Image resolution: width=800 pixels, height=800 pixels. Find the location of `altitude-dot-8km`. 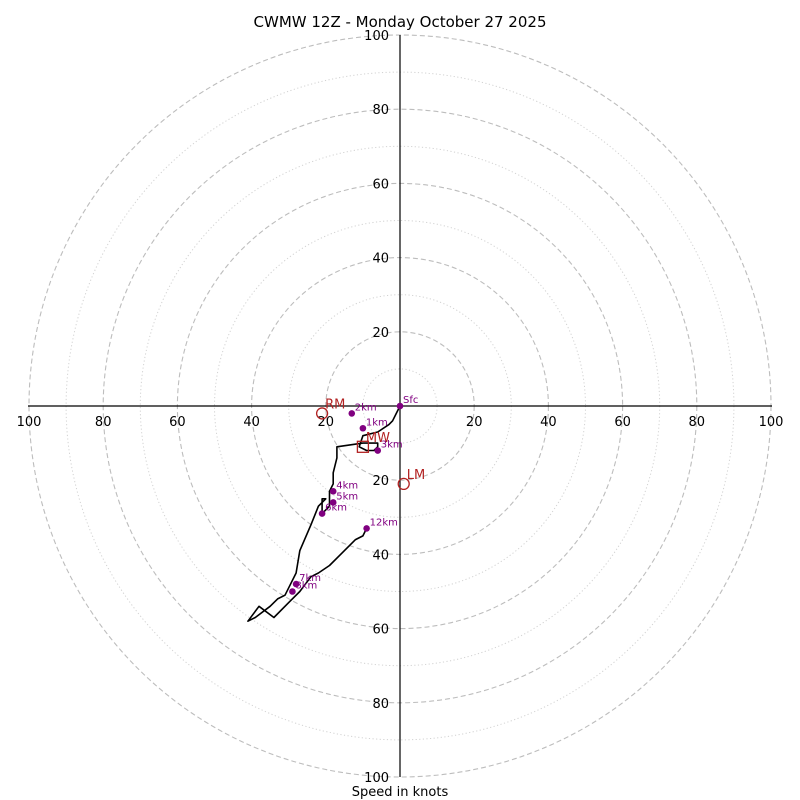

altitude-dot-8km is located at coordinates (292, 591).